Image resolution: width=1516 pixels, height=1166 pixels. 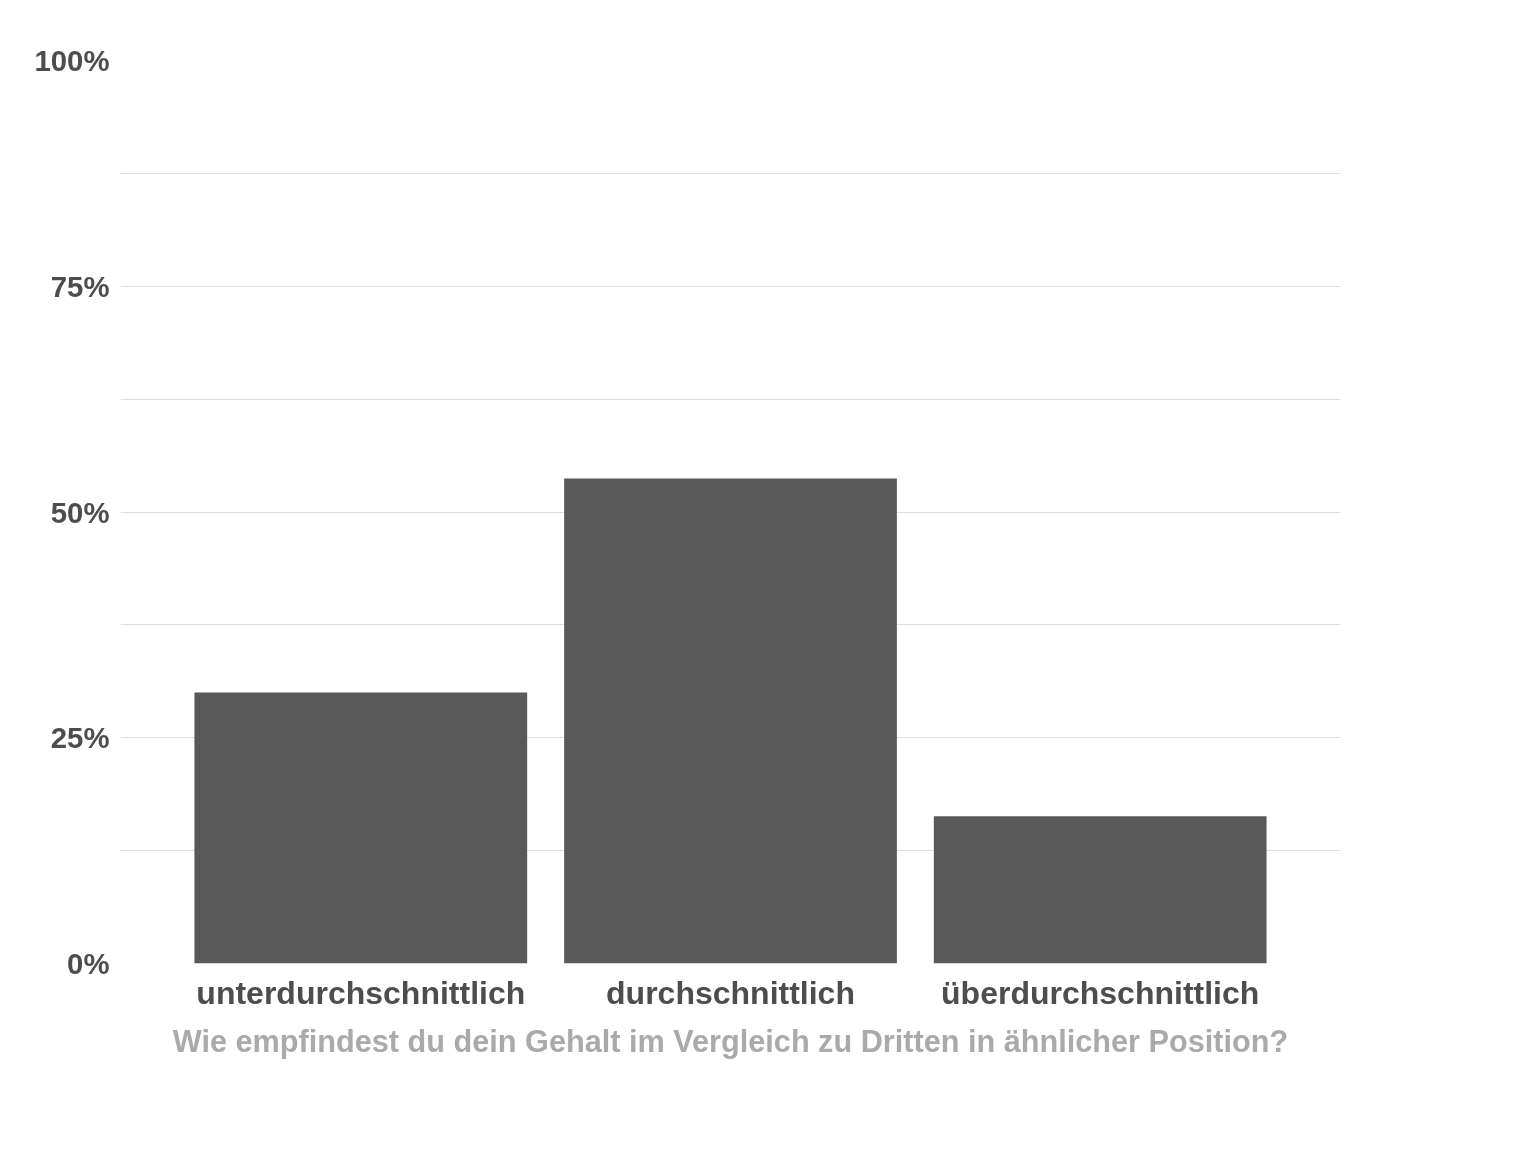 I want to click on x-axis-title: Wie empfindest du dein Gehalt im Vergleich zu Dritten in ähnlicher Position?, so click(x=730, y=1041).